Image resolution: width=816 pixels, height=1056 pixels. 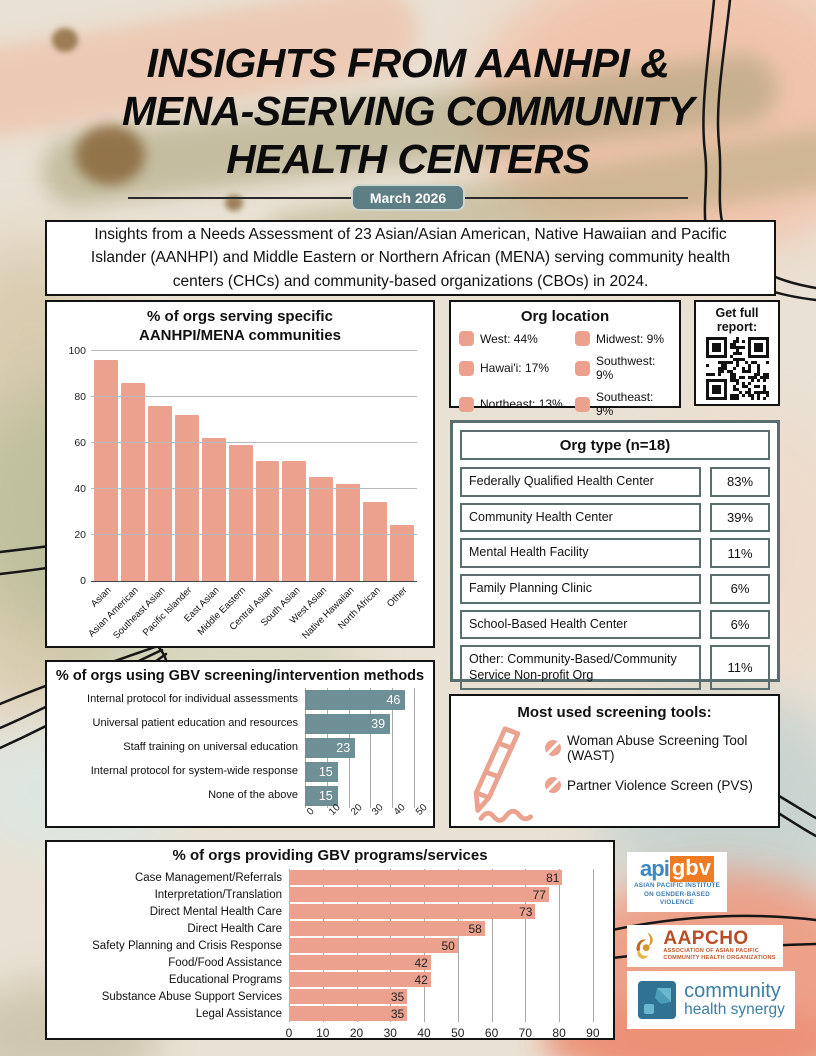 What do you see at coordinates (225, 979) in the screenshot?
I see `category-label: Educational Programs` at bounding box center [225, 979].